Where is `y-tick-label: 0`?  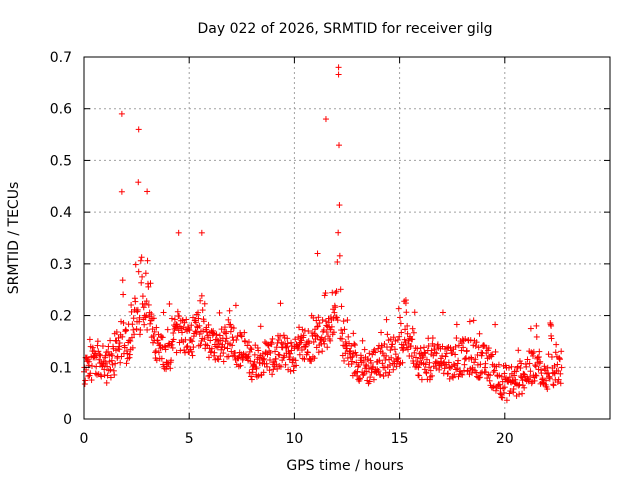
y-tick-label: 0 is located at coordinates (67, 420).